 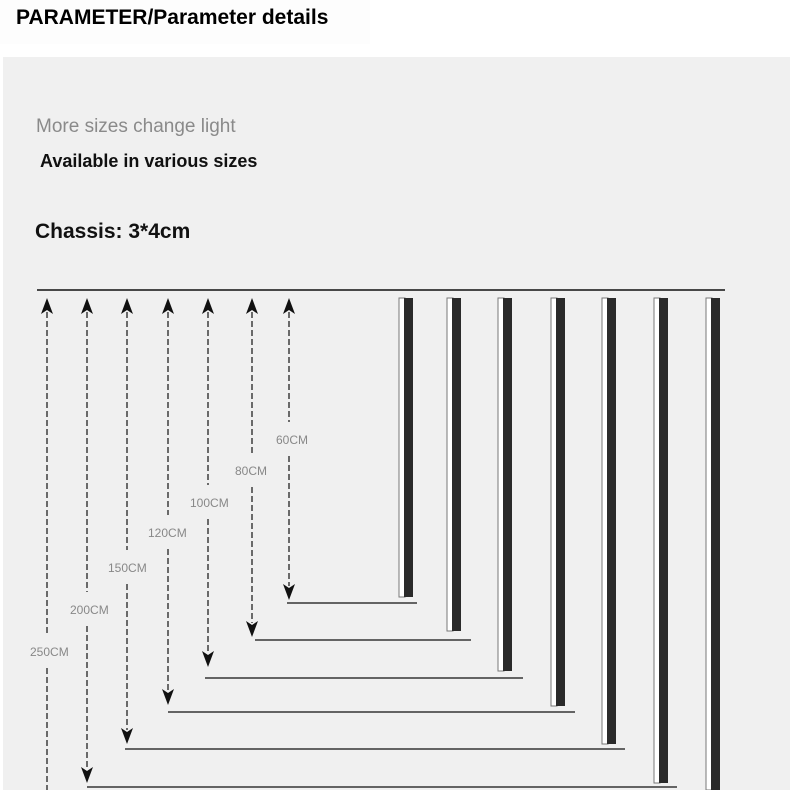 What do you see at coordinates (149, 161) in the screenshot?
I see `tagline: Available in various sizes` at bounding box center [149, 161].